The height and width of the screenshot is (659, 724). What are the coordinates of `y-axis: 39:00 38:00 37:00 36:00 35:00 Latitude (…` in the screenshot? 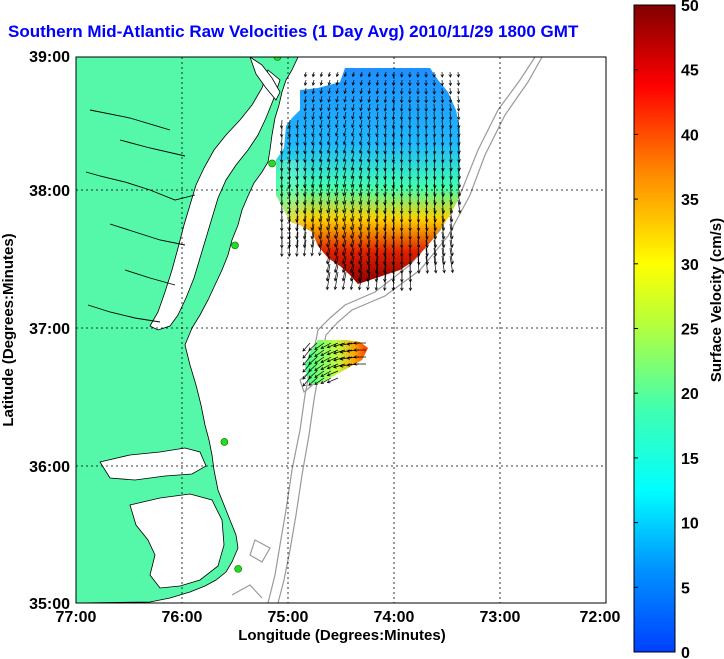 It's located at (35, 331).